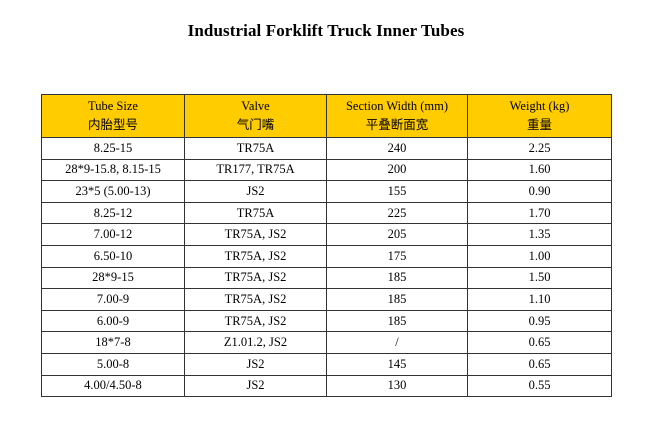 This screenshot has height=427, width=659. What do you see at coordinates (397, 213) in the screenshot?
I see `cell-section-width: 225` at bounding box center [397, 213].